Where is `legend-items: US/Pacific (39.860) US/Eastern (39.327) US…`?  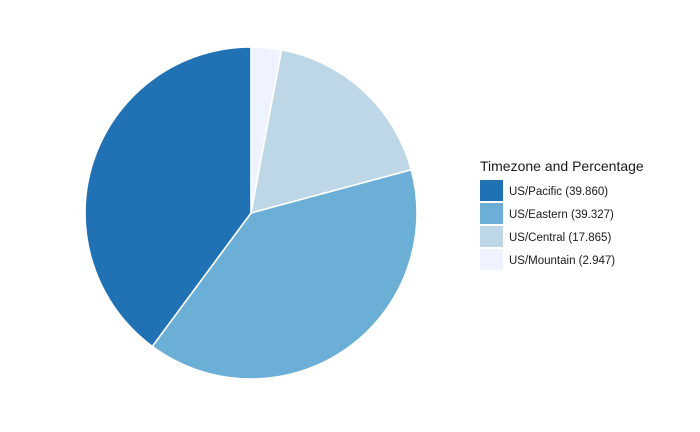 legend-items: US/Pacific (39.860) US/Eastern (39.327) US… is located at coordinates (547, 225).